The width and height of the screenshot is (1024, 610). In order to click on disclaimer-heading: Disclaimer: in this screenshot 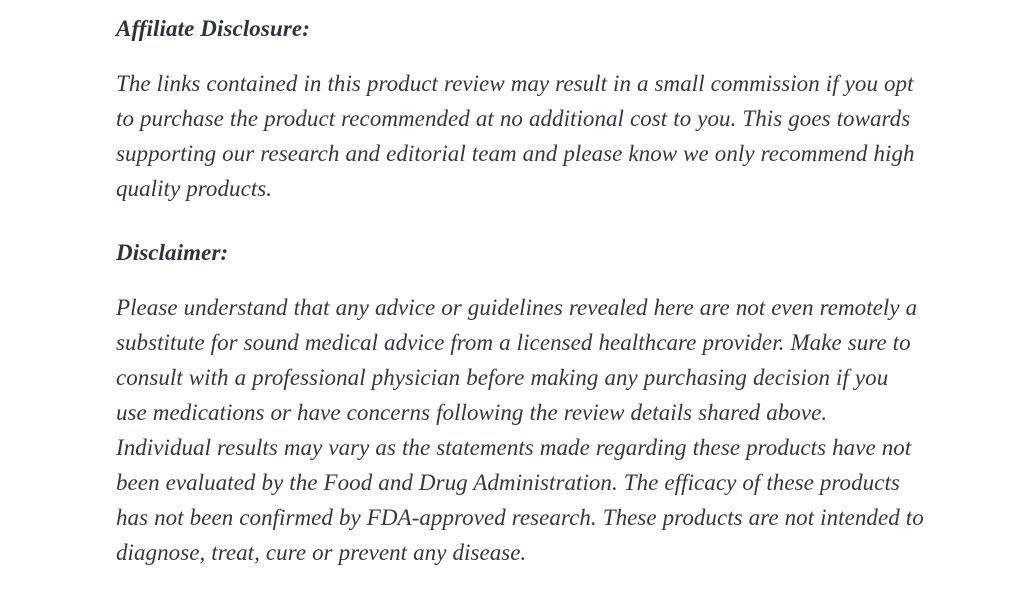, I will do `click(172, 252)`.